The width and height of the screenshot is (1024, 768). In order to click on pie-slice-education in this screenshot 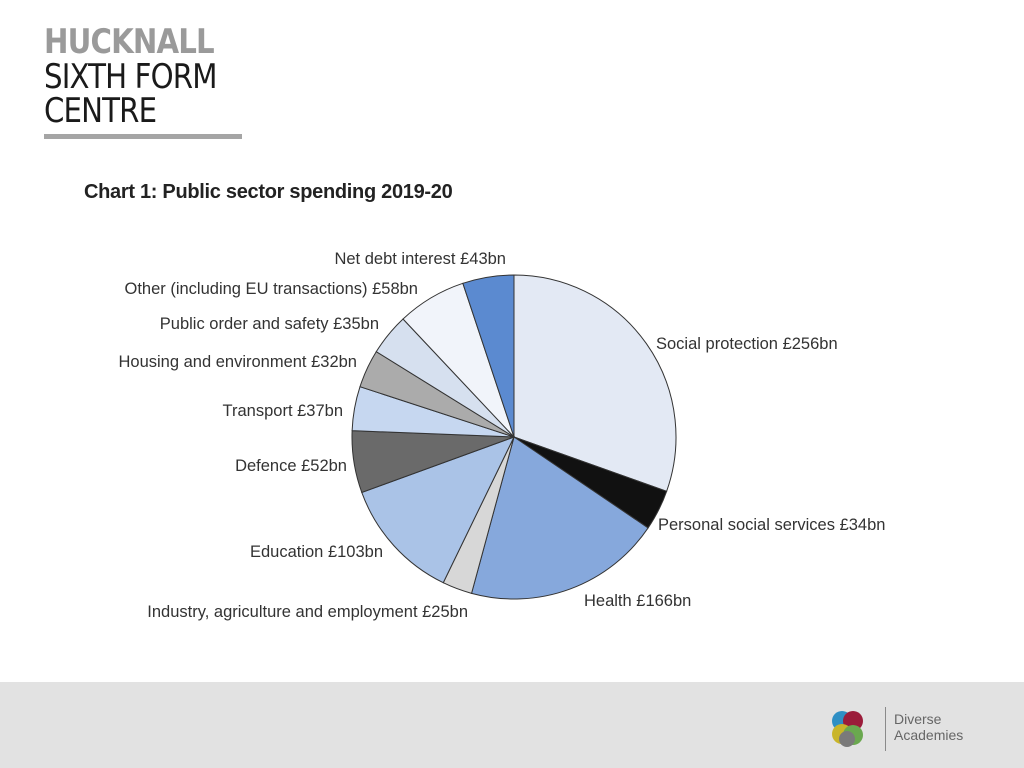, I will do `click(438, 510)`.